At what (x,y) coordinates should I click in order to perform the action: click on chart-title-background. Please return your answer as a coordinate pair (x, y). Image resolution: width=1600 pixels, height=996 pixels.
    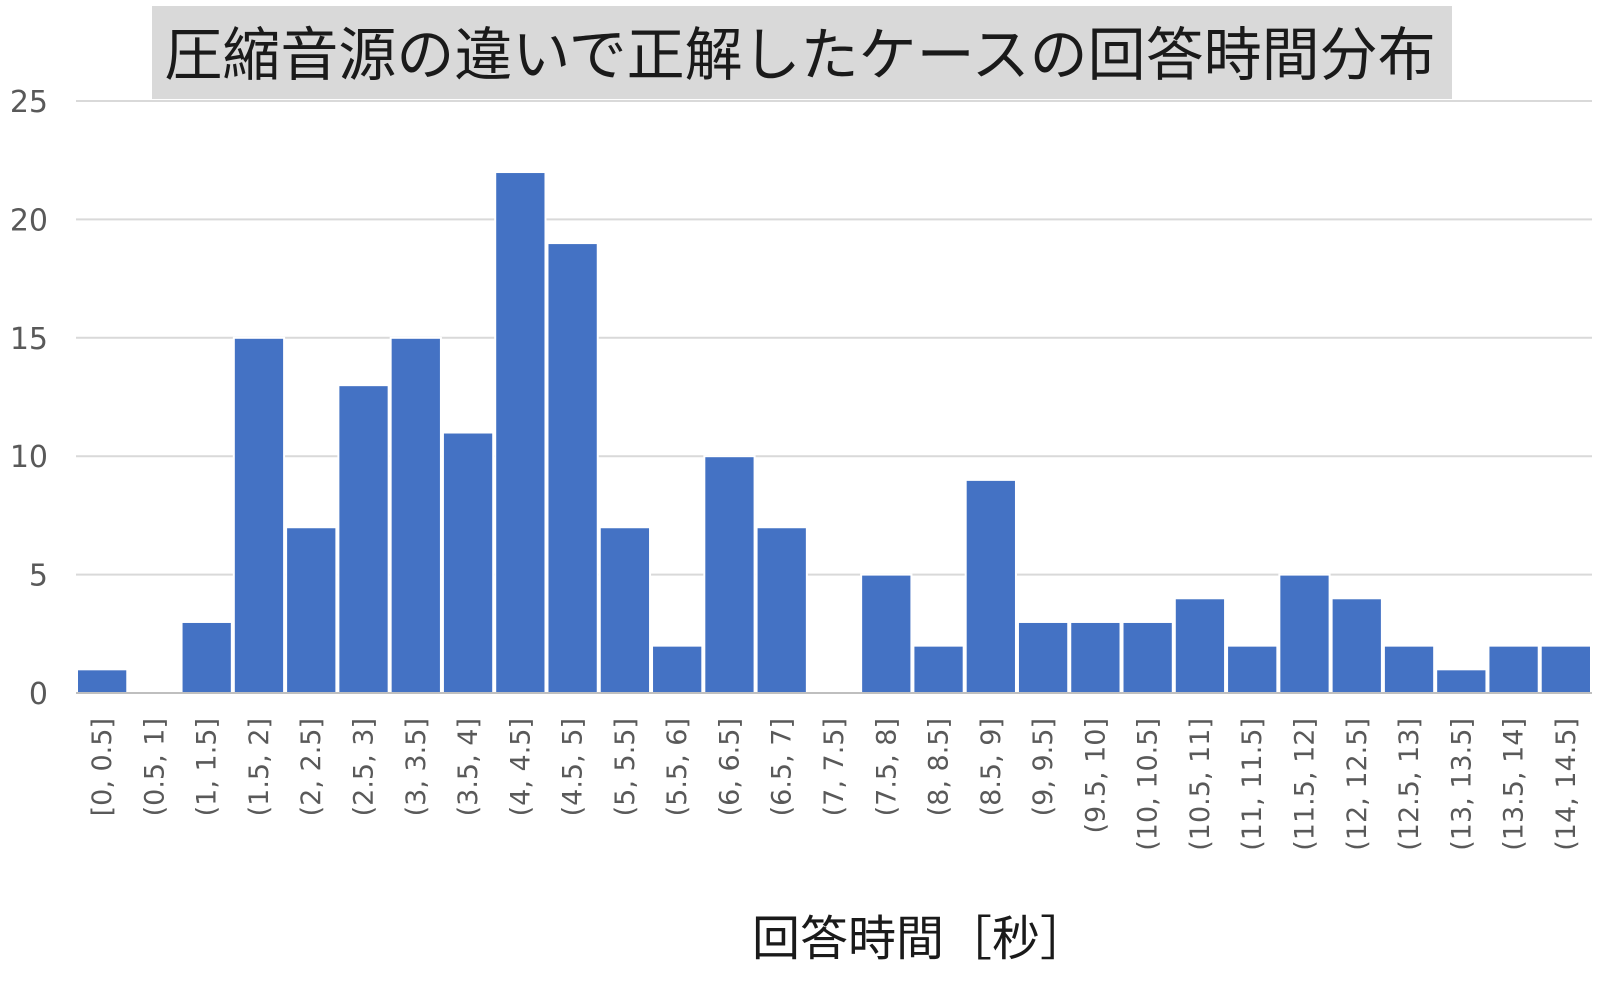
    Looking at the image, I should click on (802, 52).